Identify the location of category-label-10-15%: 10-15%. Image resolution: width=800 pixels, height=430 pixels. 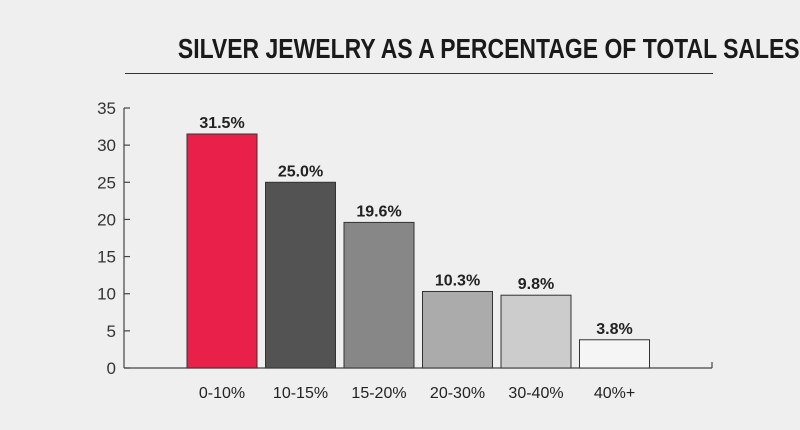
(300, 393).